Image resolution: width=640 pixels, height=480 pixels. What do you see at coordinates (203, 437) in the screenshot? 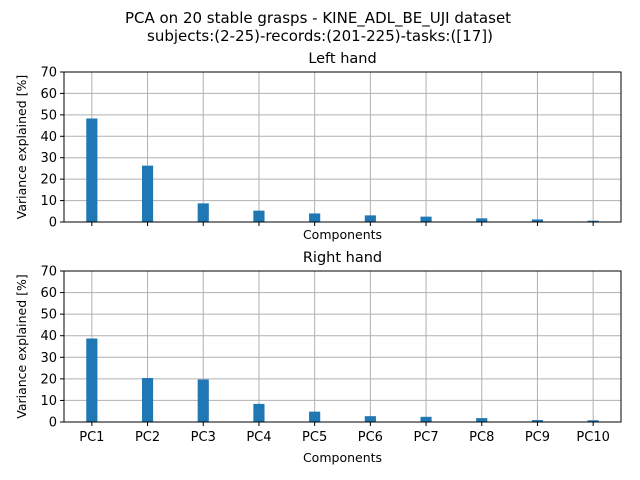
I see `x-tick-label: PC3` at bounding box center [203, 437].